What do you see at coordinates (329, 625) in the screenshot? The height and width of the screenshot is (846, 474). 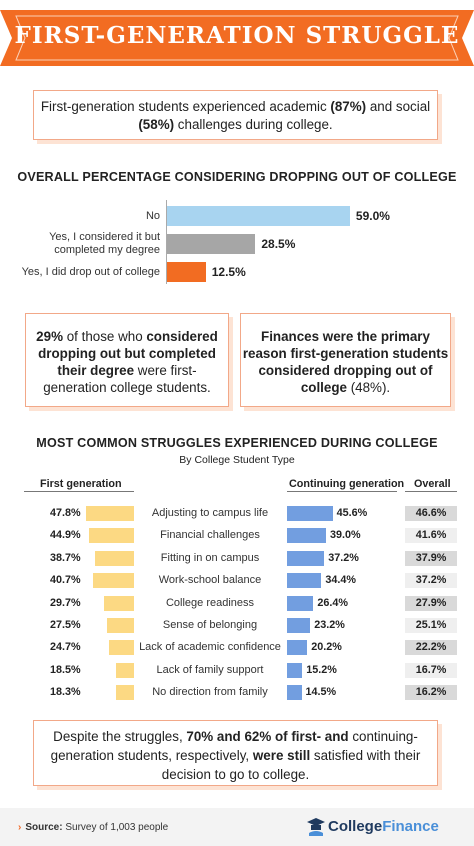 I see `continuing-generation-value: 23.2%` at bounding box center [329, 625].